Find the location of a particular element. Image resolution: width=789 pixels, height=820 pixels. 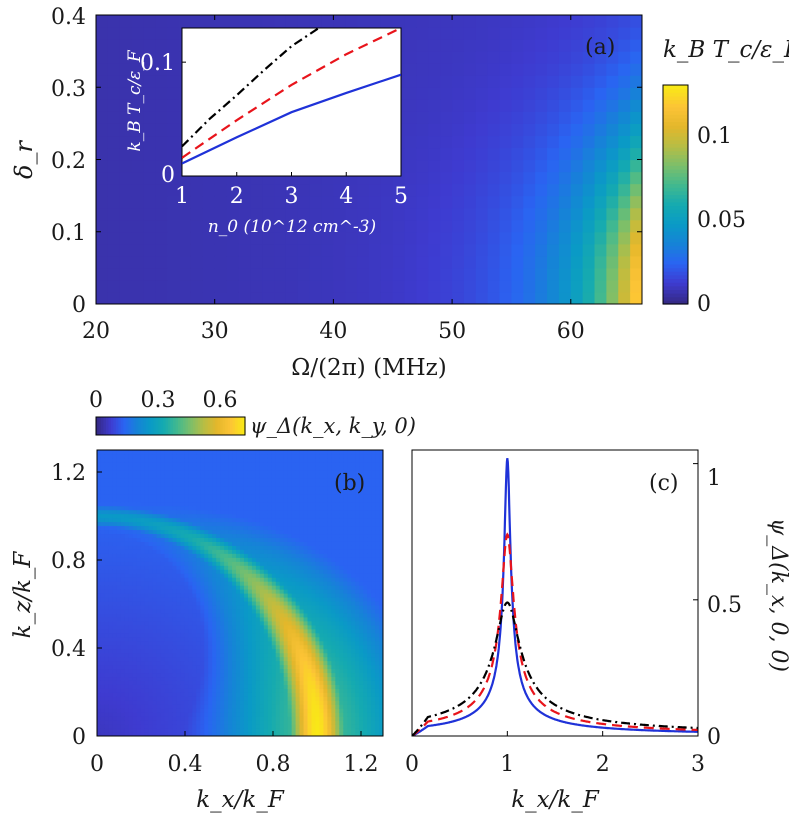

colorbar-a-step is located at coordinates (675, 255).